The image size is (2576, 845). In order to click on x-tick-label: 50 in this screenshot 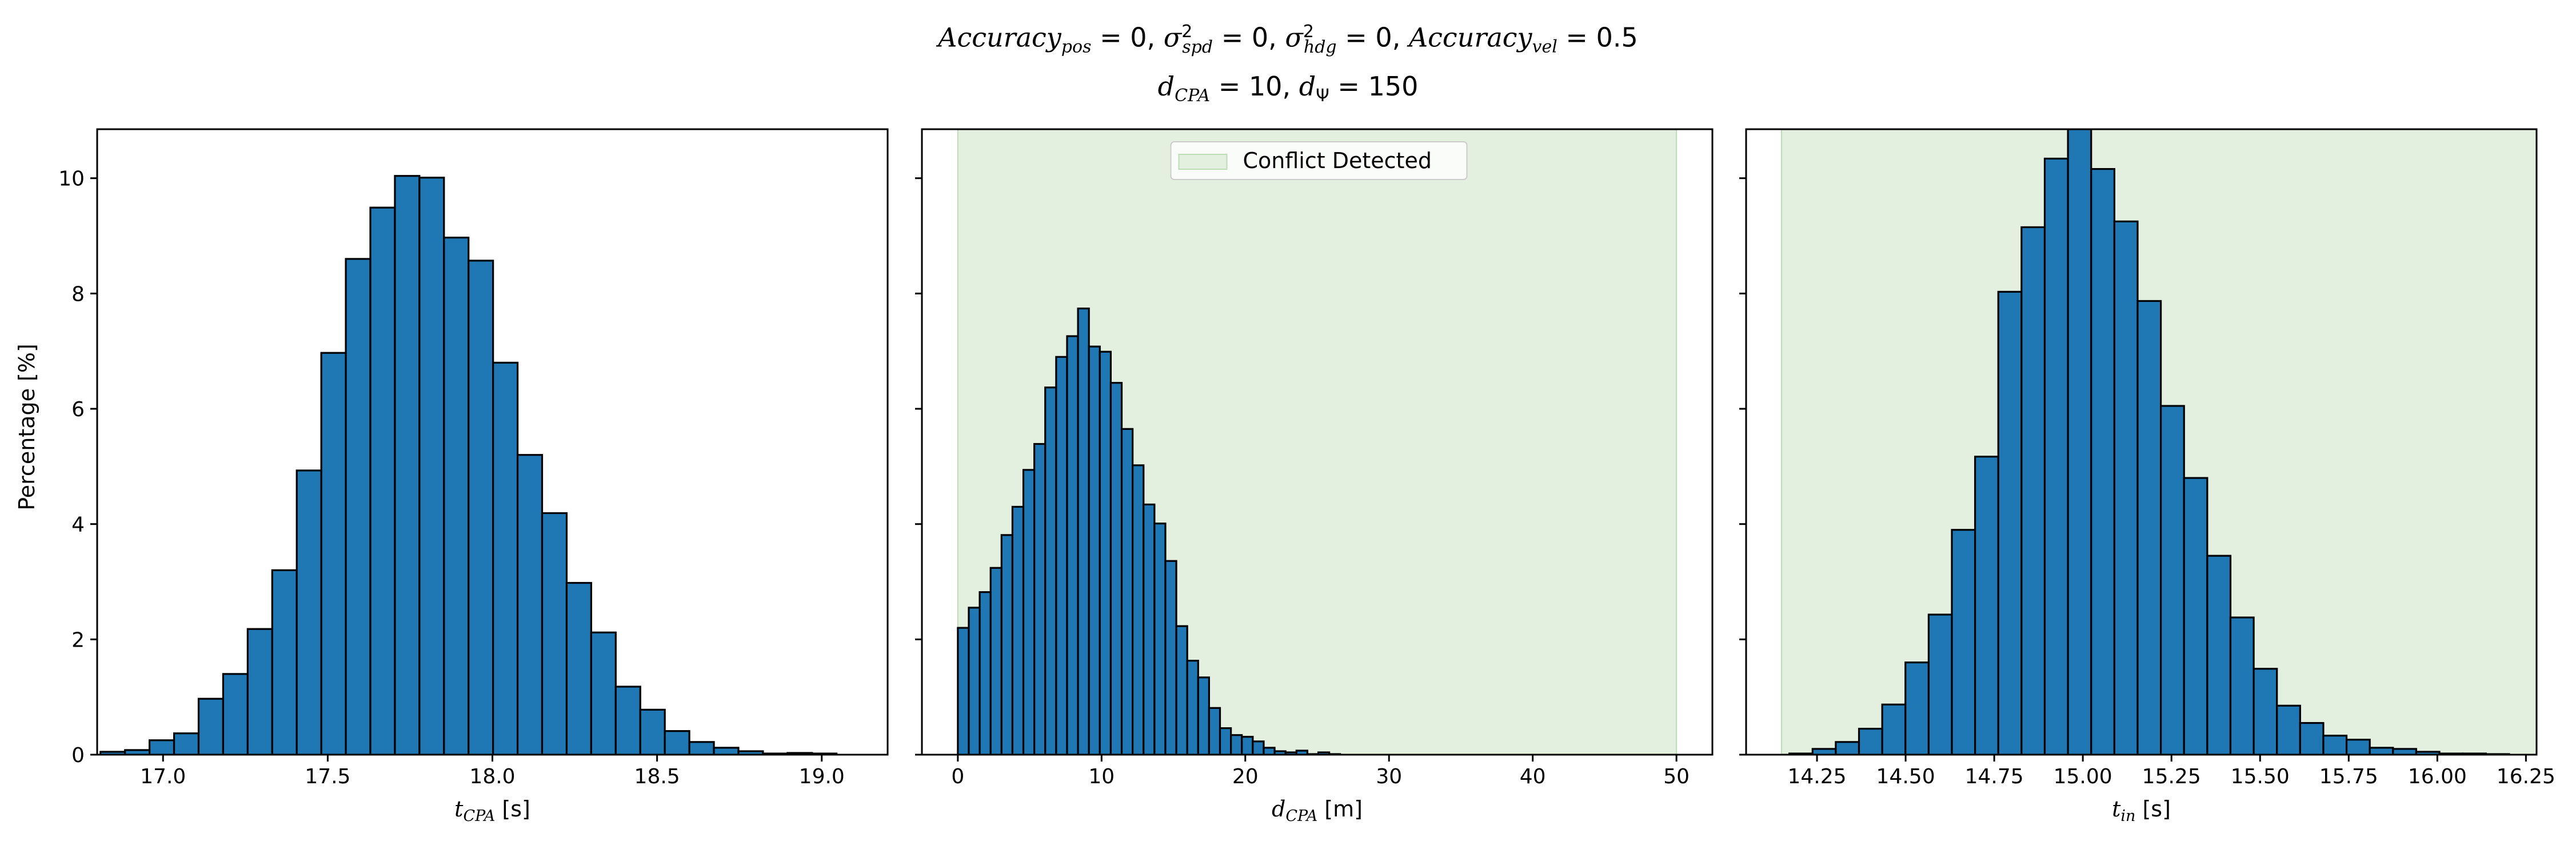, I will do `click(1676, 776)`.